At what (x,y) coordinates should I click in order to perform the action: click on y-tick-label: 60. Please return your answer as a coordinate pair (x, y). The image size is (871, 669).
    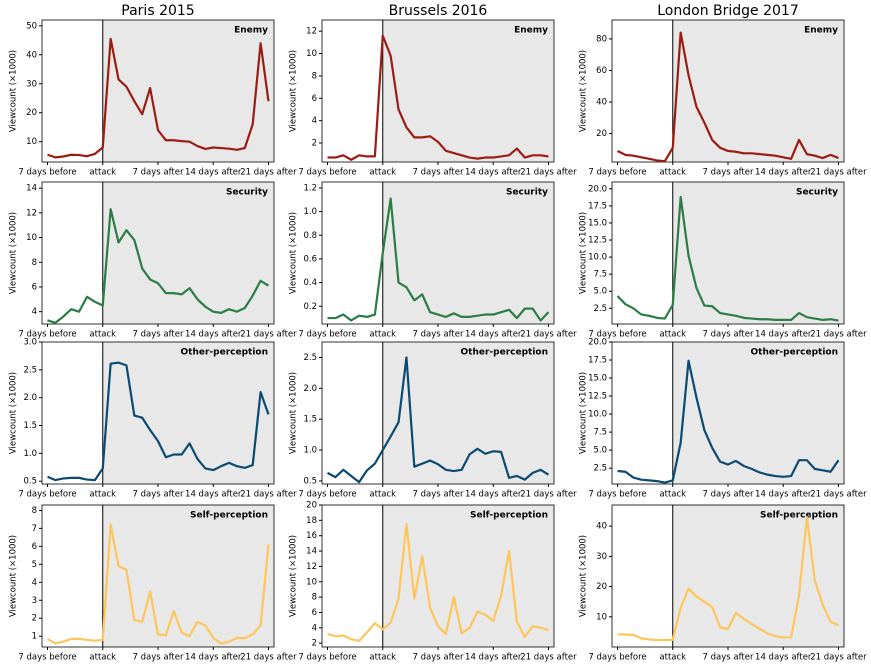
    Looking at the image, I should click on (601, 71).